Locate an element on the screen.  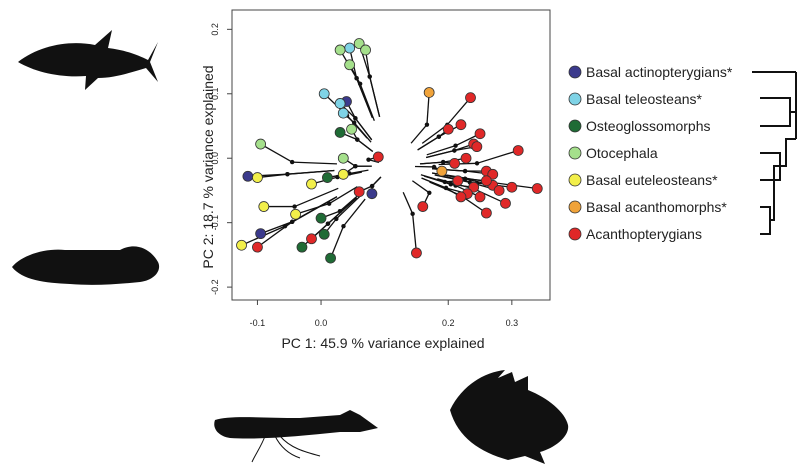
legend-label: Otocephala is located at coordinates (622, 153).